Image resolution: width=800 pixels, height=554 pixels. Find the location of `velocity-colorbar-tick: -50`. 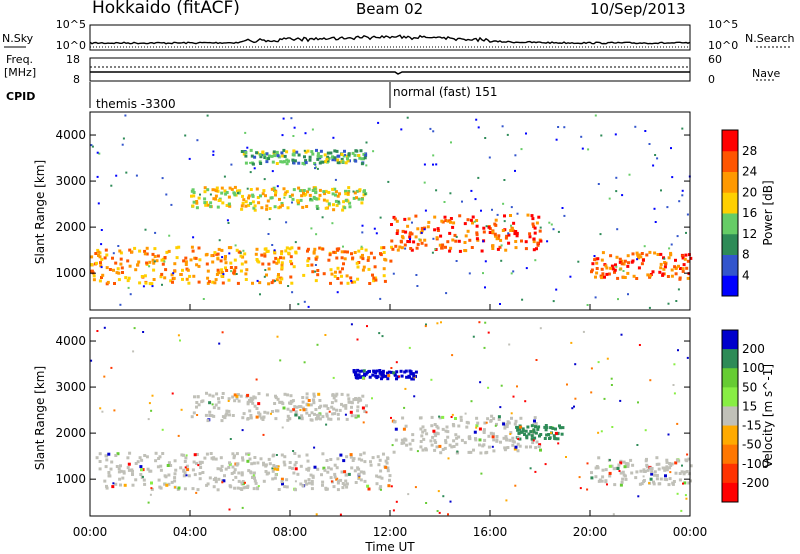

velocity-colorbar-tick: -50 is located at coordinates (752, 445).